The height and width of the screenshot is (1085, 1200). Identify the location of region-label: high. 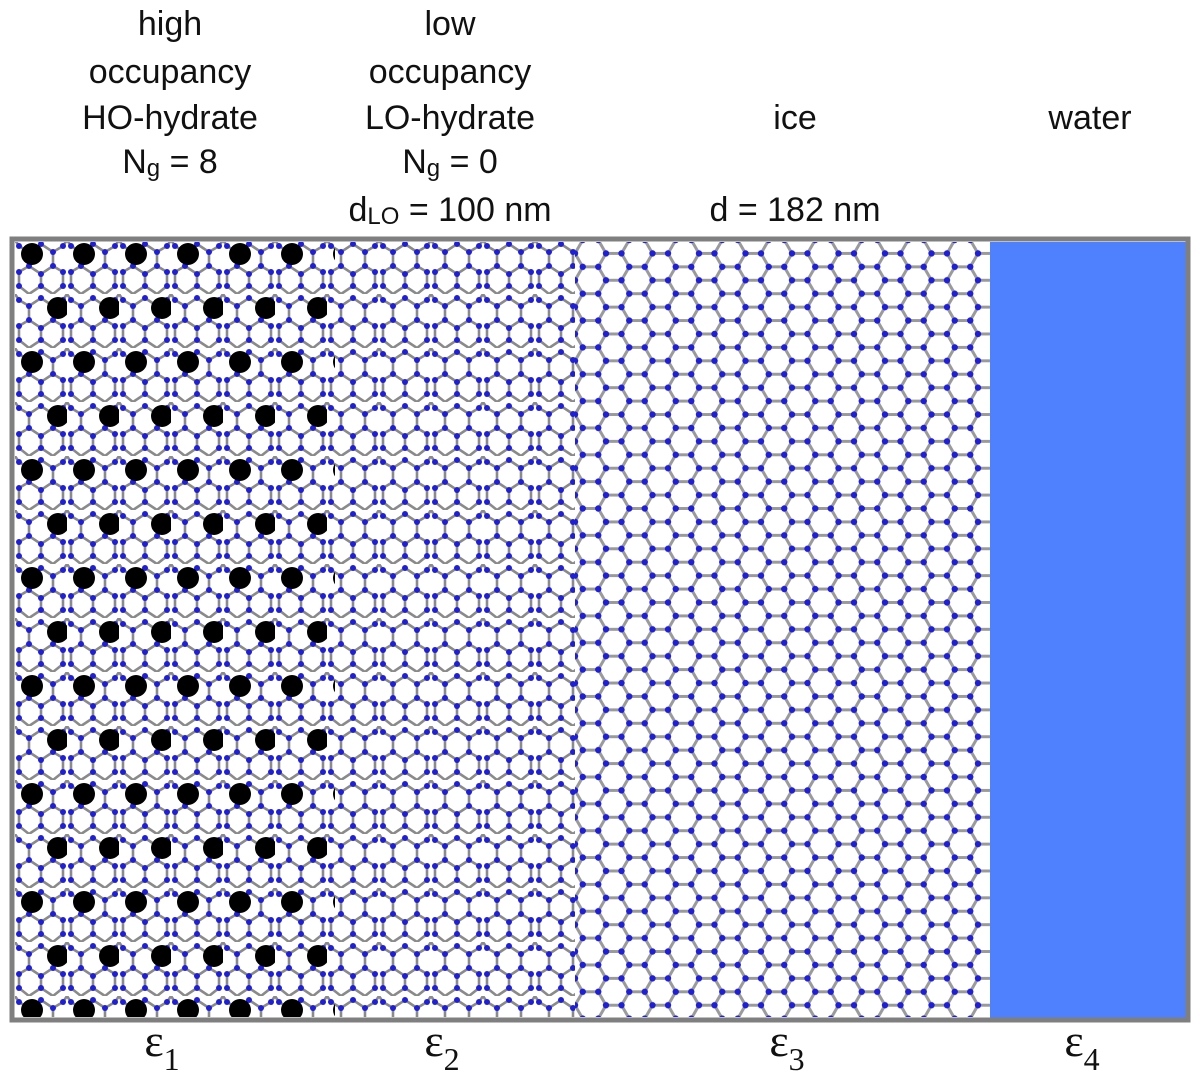
(170, 24).